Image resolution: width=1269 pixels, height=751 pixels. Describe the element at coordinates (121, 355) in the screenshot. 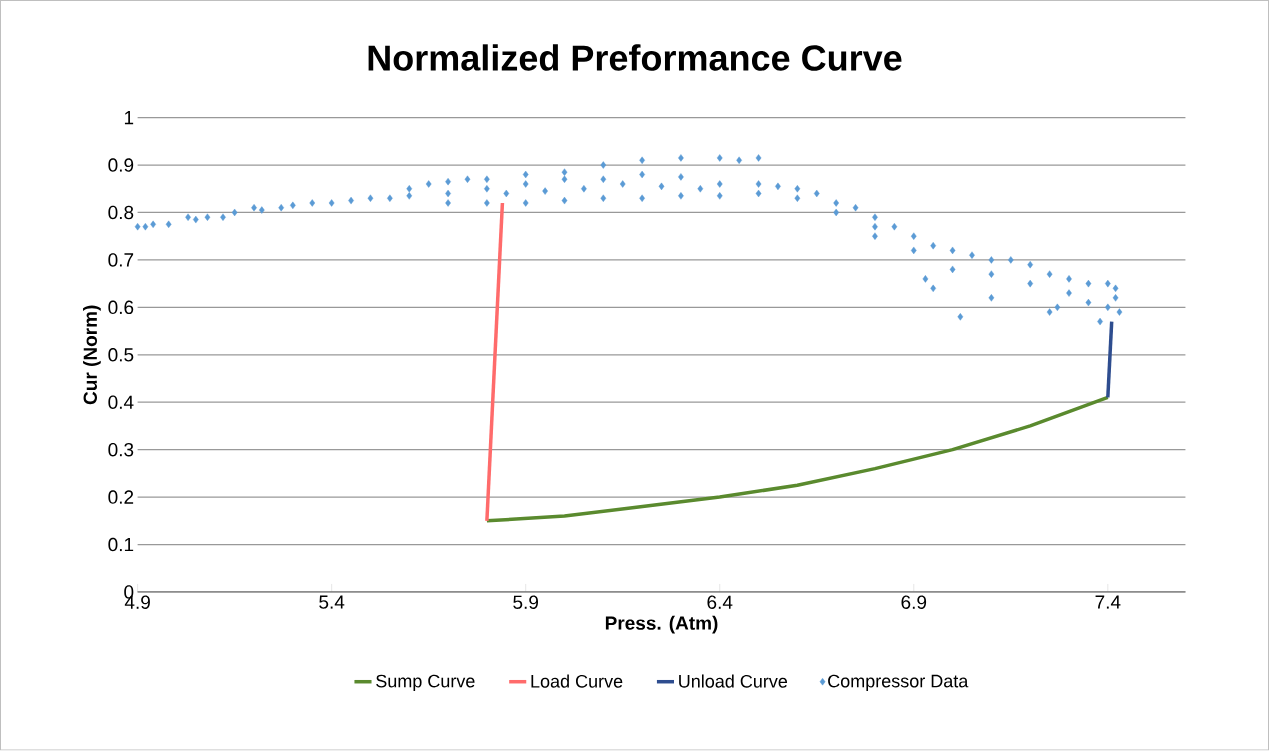

I see `y-tick-label: 0.5` at that location.